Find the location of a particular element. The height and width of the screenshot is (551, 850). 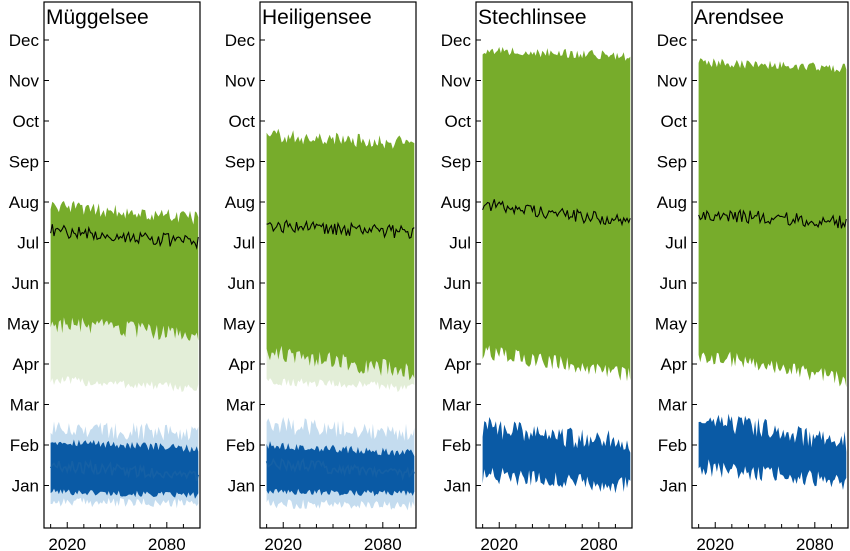

panel-title: Arendsee is located at coordinates (739, 17).